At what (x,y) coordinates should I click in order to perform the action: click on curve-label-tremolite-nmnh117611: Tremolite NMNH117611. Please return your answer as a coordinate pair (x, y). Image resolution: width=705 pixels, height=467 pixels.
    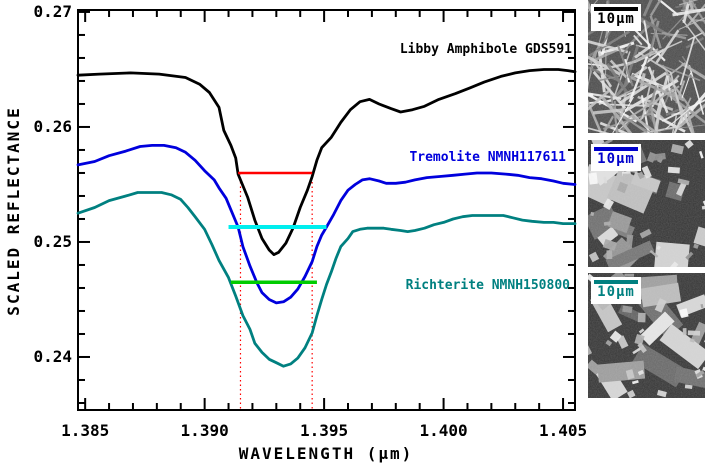
    Looking at the image, I should click on (487, 157).